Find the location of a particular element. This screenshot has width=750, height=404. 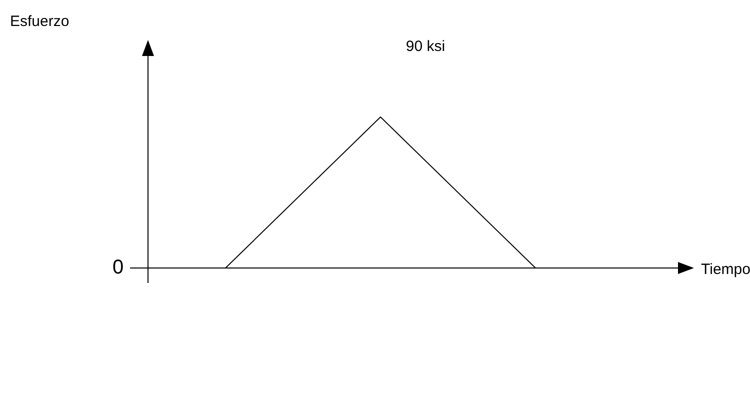

text: Esfuerzo is located at coordinates (40, 21).